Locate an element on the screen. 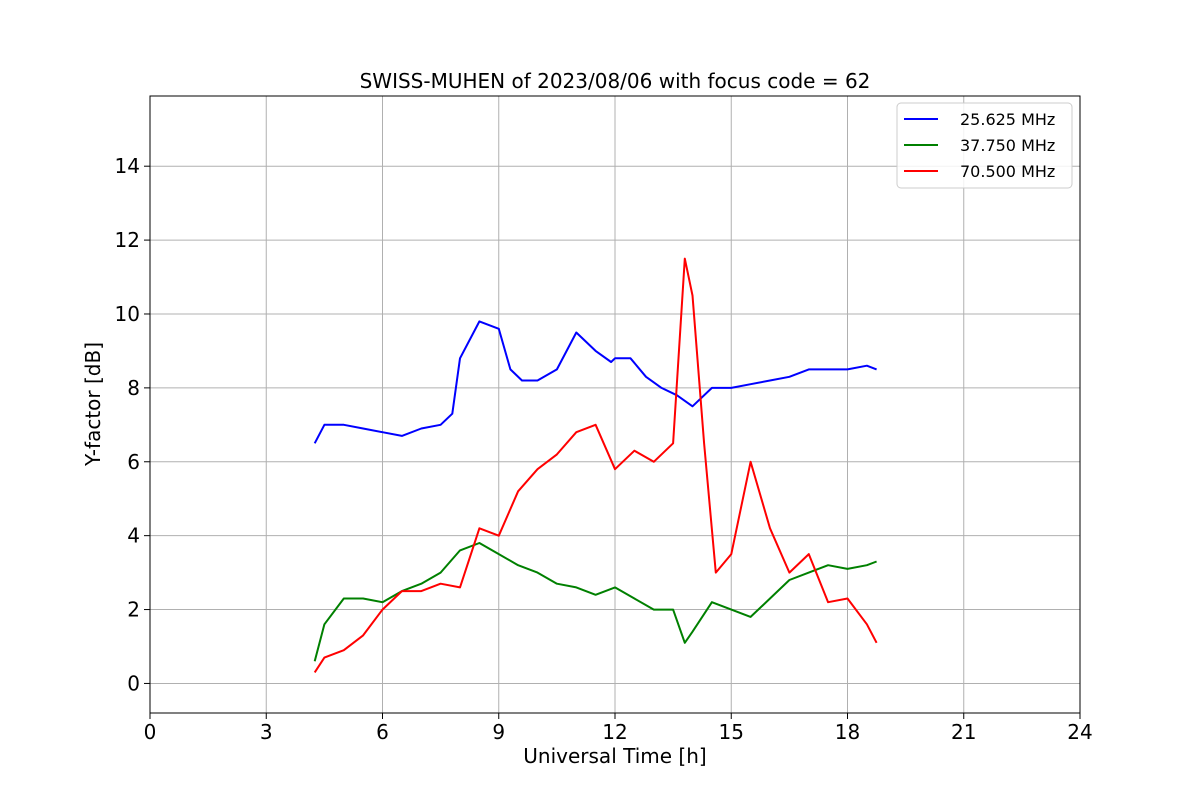 The height and width of the screenshot is (800, 1200). legend-label-1: 25.625 MHz is located at coordinates (1007, 119).